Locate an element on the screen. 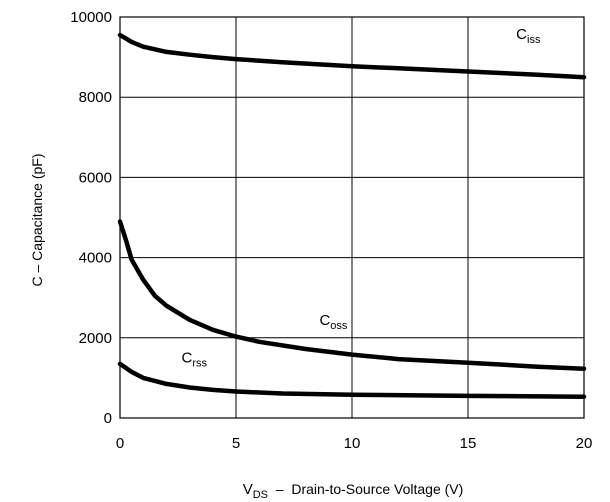  y-tick-label: 2000 is located at coordinates (95, 338).